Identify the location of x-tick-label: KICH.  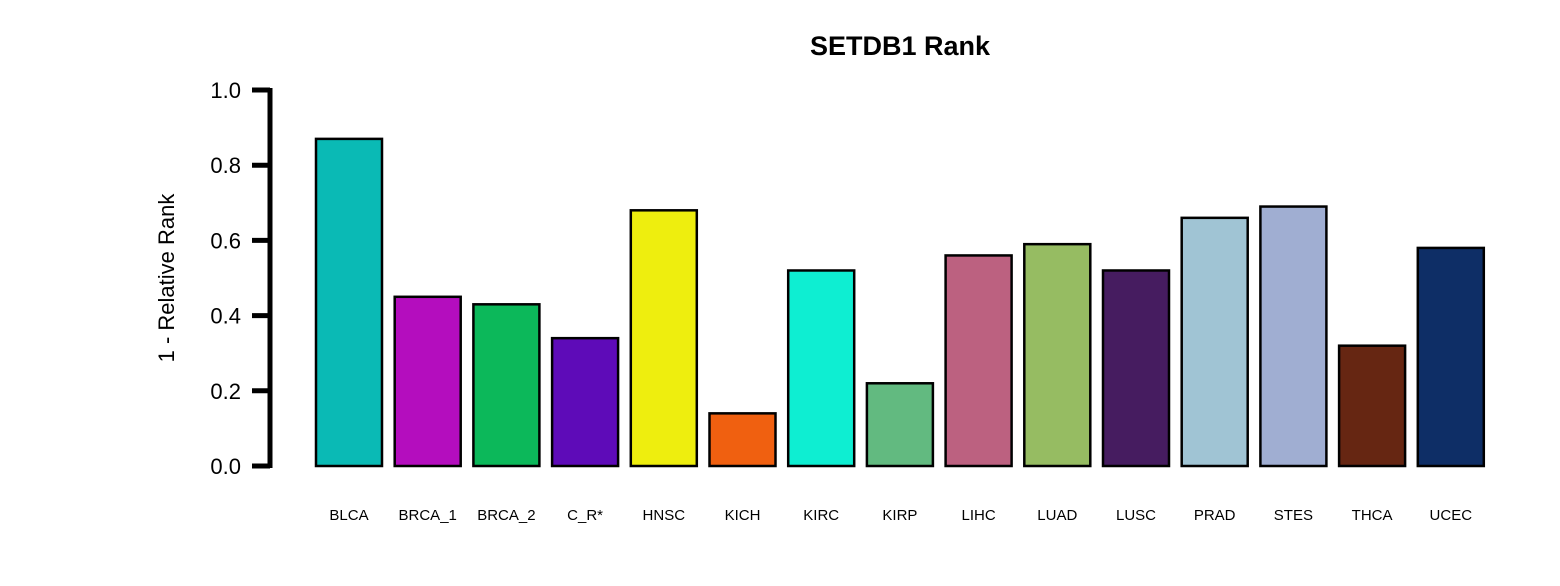
(743, 515).